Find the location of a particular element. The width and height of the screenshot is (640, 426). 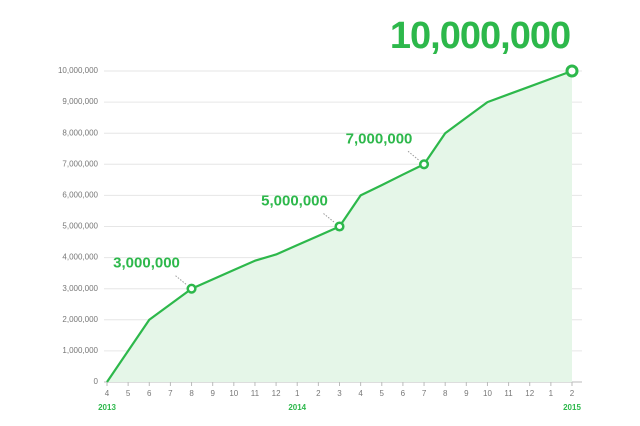

y-tick-label: 6,000,000 is located at coordinates (80, 195).